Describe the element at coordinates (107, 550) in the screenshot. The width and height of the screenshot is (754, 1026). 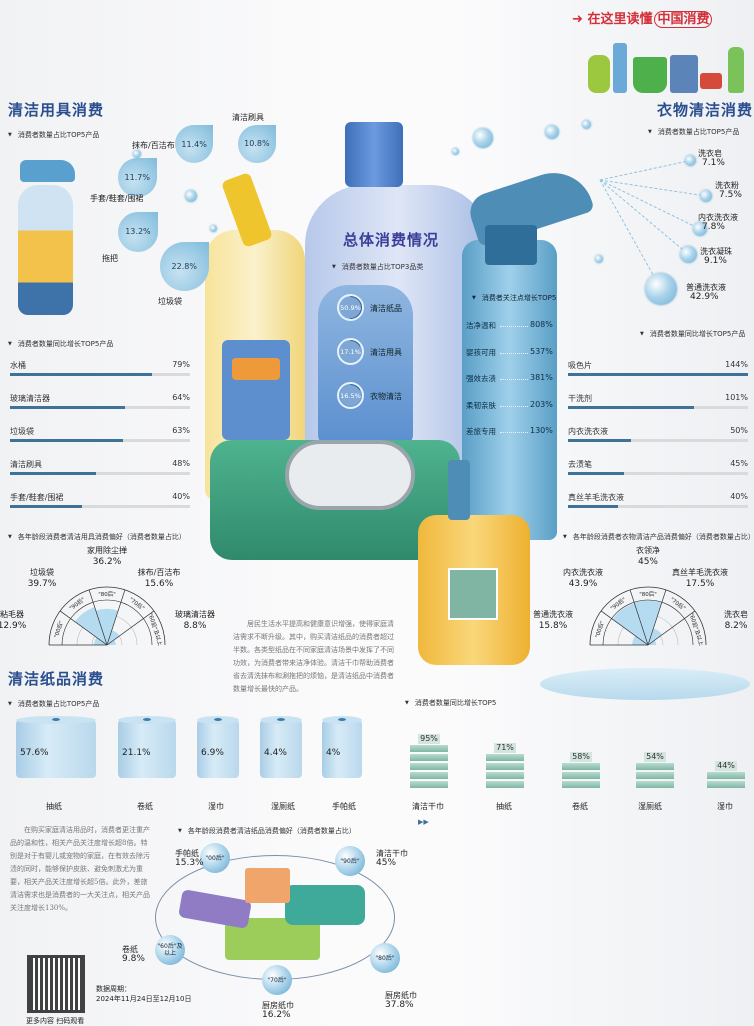
I see `product-label: 家用除尘掸` at that location.